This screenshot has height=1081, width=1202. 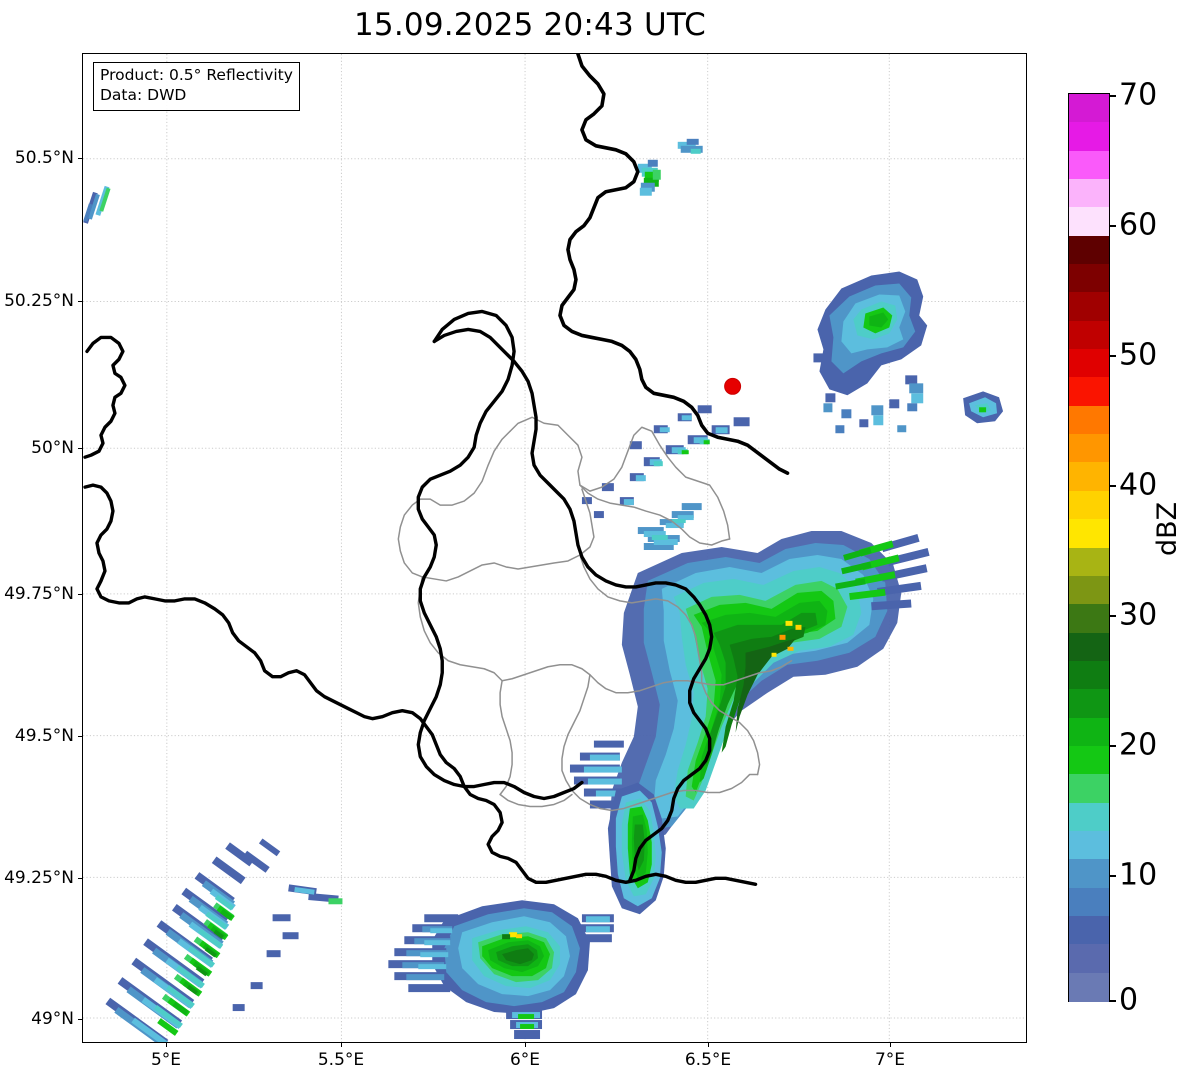 What do you see at coordinates (97, 204) in the screenshot?
I see `echo-far-west-streak` at bounding box center [97, 204].